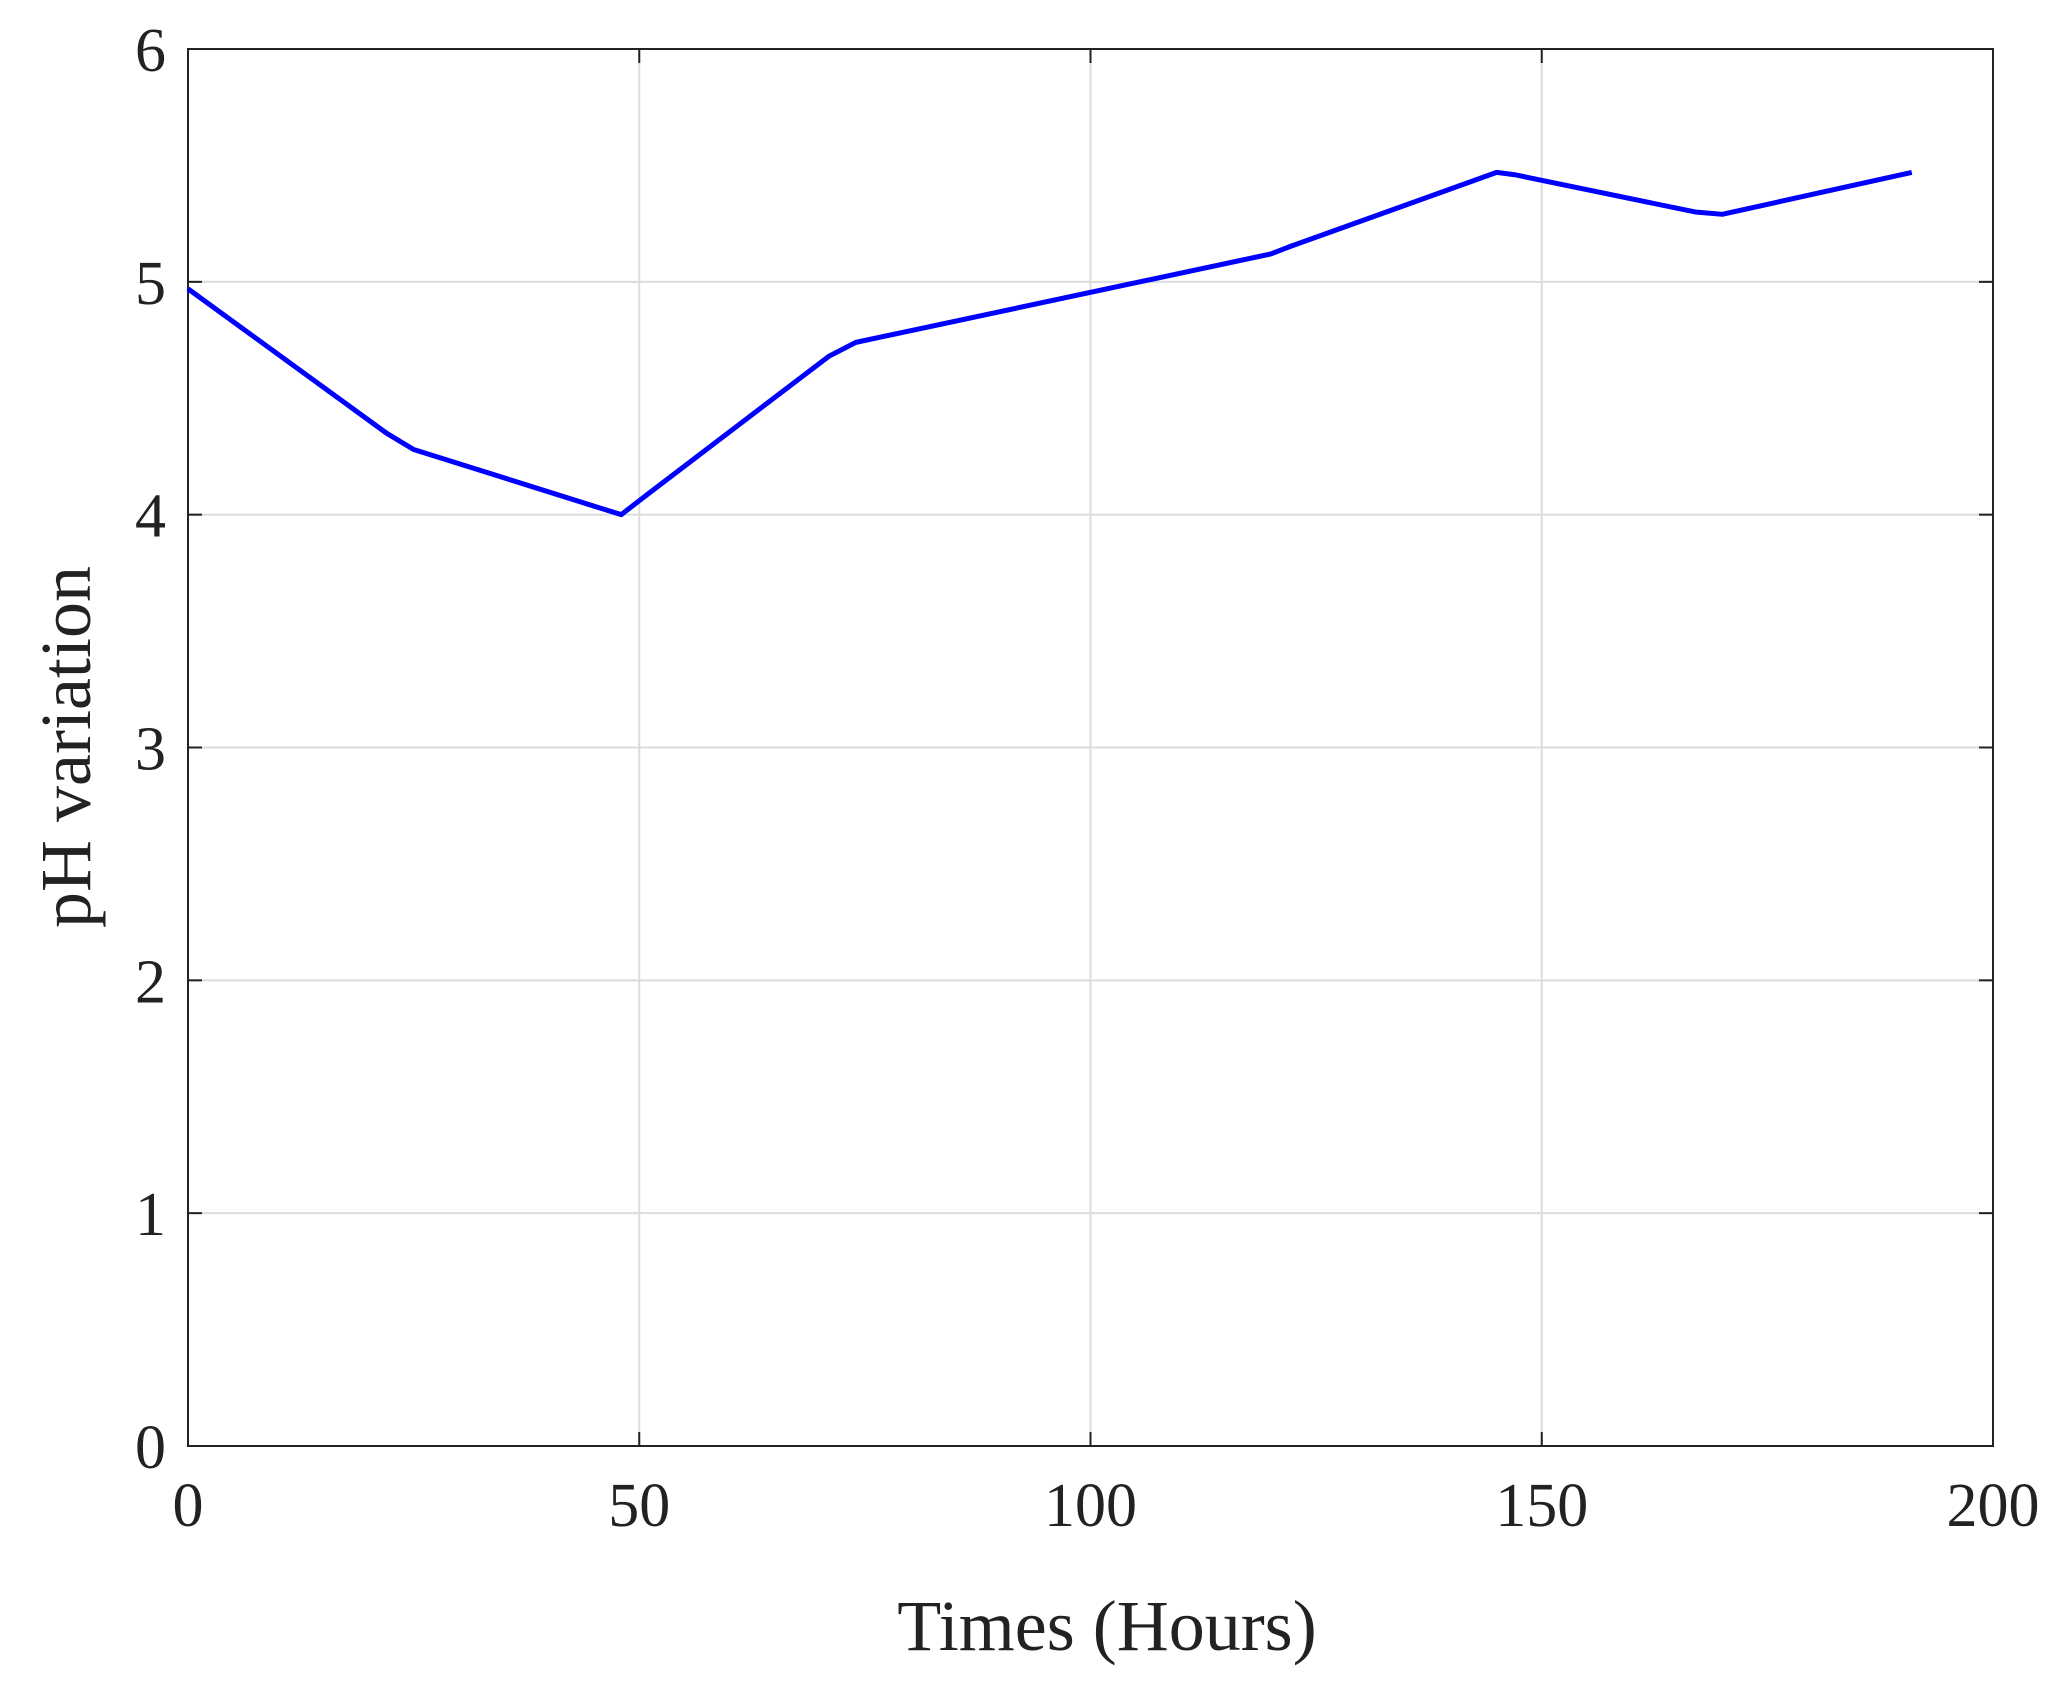 Image resolution: width=2066 pixels, height=1695 pixels. Describe the element at coordinates (150, 1215) in the screenshot. I see `y-tick-label: 1` at that location.